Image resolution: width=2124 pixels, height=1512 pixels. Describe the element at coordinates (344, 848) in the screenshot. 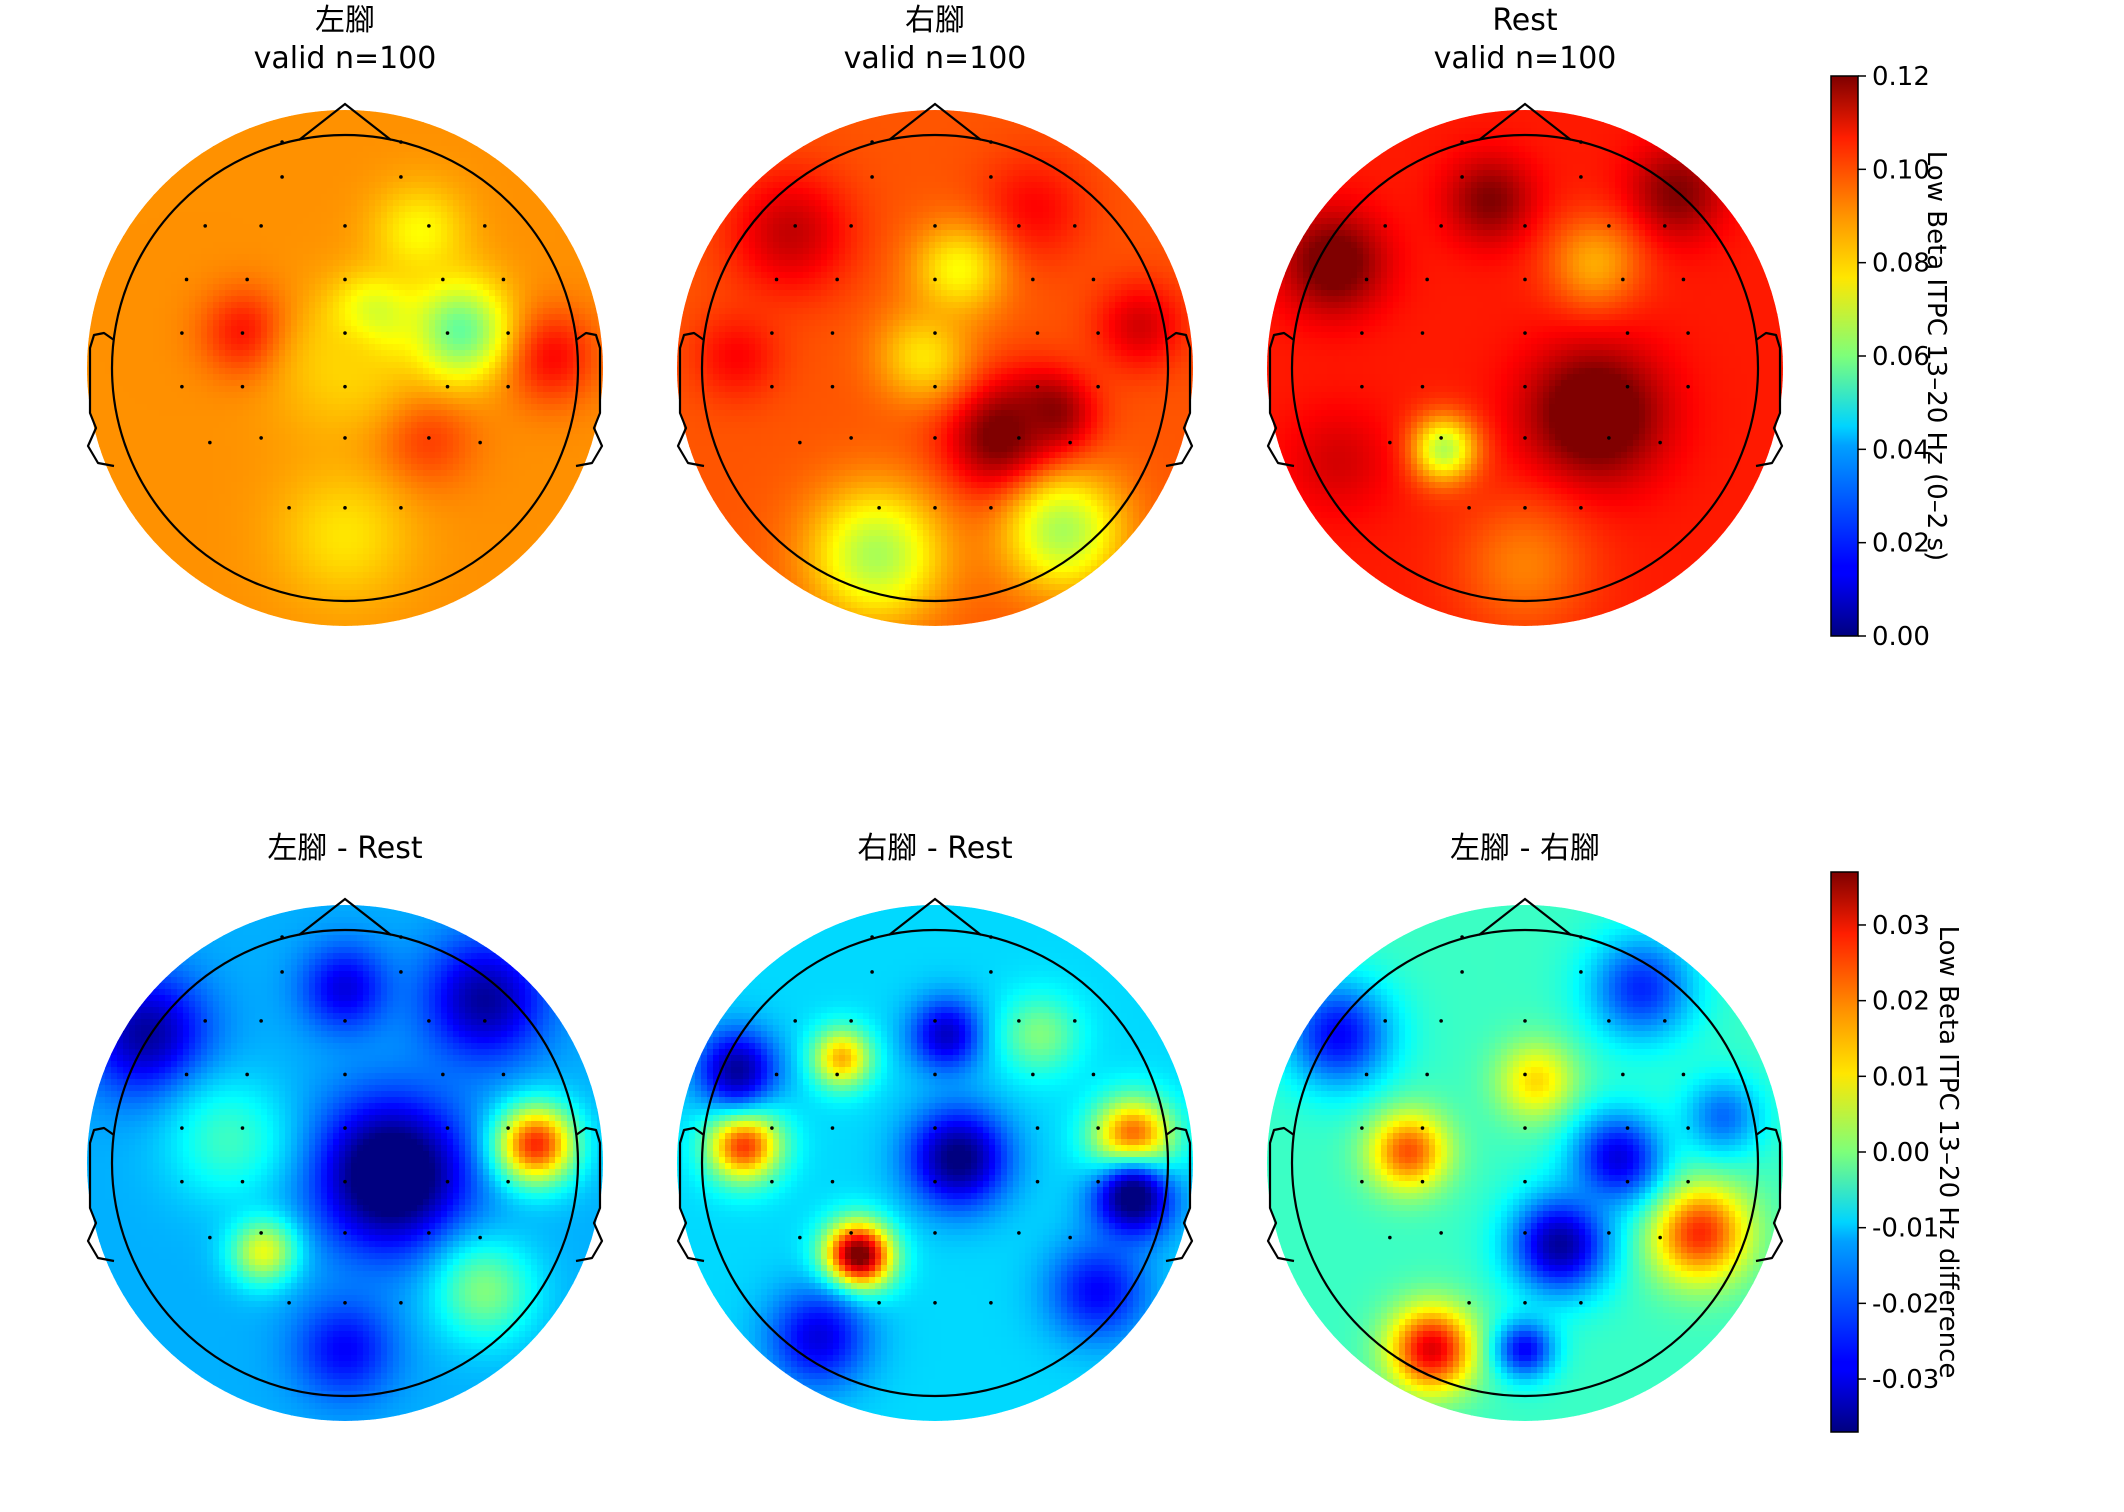

I see `panel-title: 左腳 - Rest` at that location.